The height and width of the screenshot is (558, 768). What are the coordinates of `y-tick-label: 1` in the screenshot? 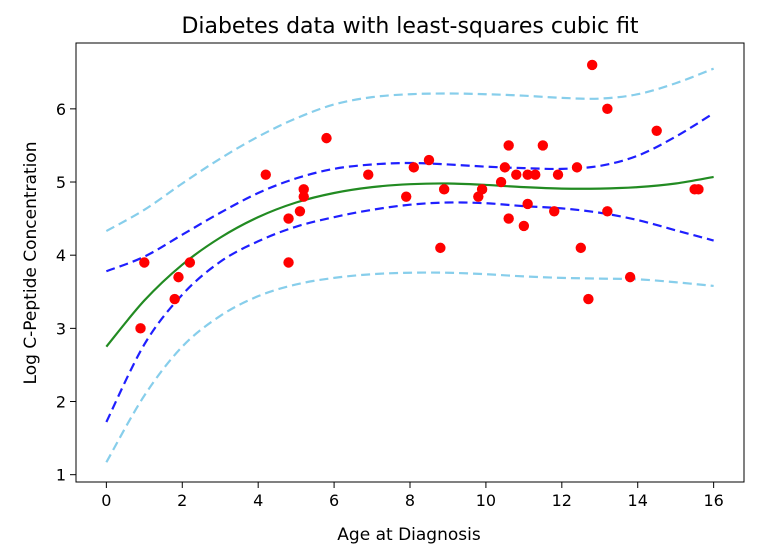 It's located at (61, 475).